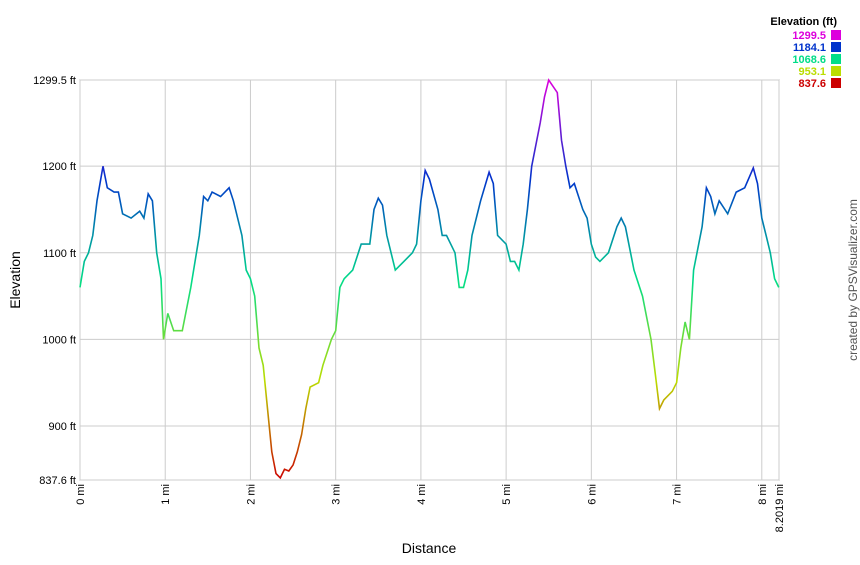 This screenshot has width=860, height=565. I want to click on x-tick-label: 3 mi, so click(337, 494).